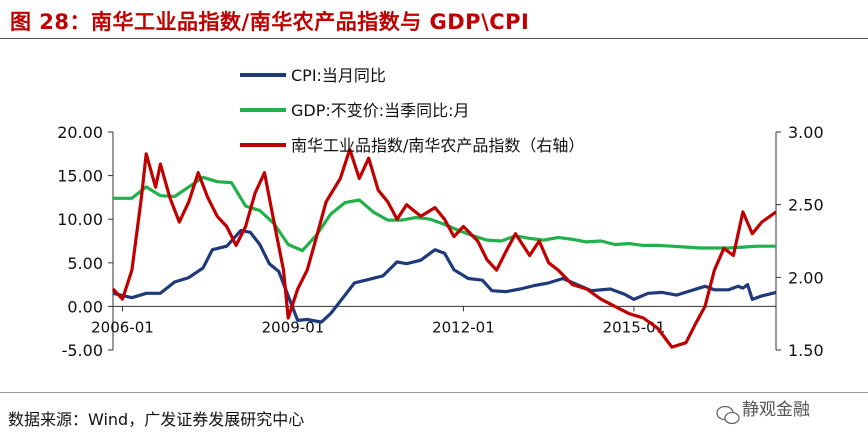 This screenshot has height=441, width=868. What do you see at coordinates (776, 410) in the screenshot?
I see `watermark-text: 静观金融` at bounding box center [776, 410].